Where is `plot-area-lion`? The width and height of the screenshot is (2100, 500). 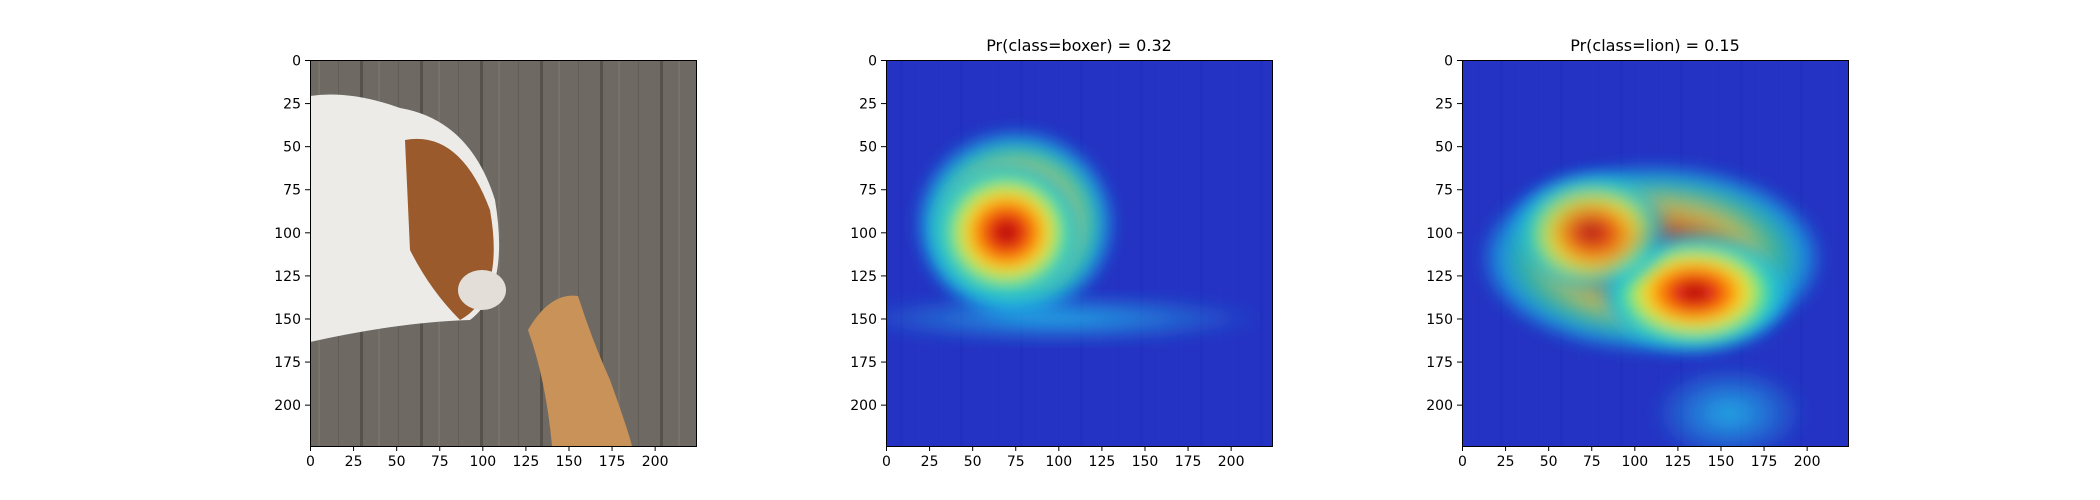
plot-area-lion is located at coordinates (1655, 253).